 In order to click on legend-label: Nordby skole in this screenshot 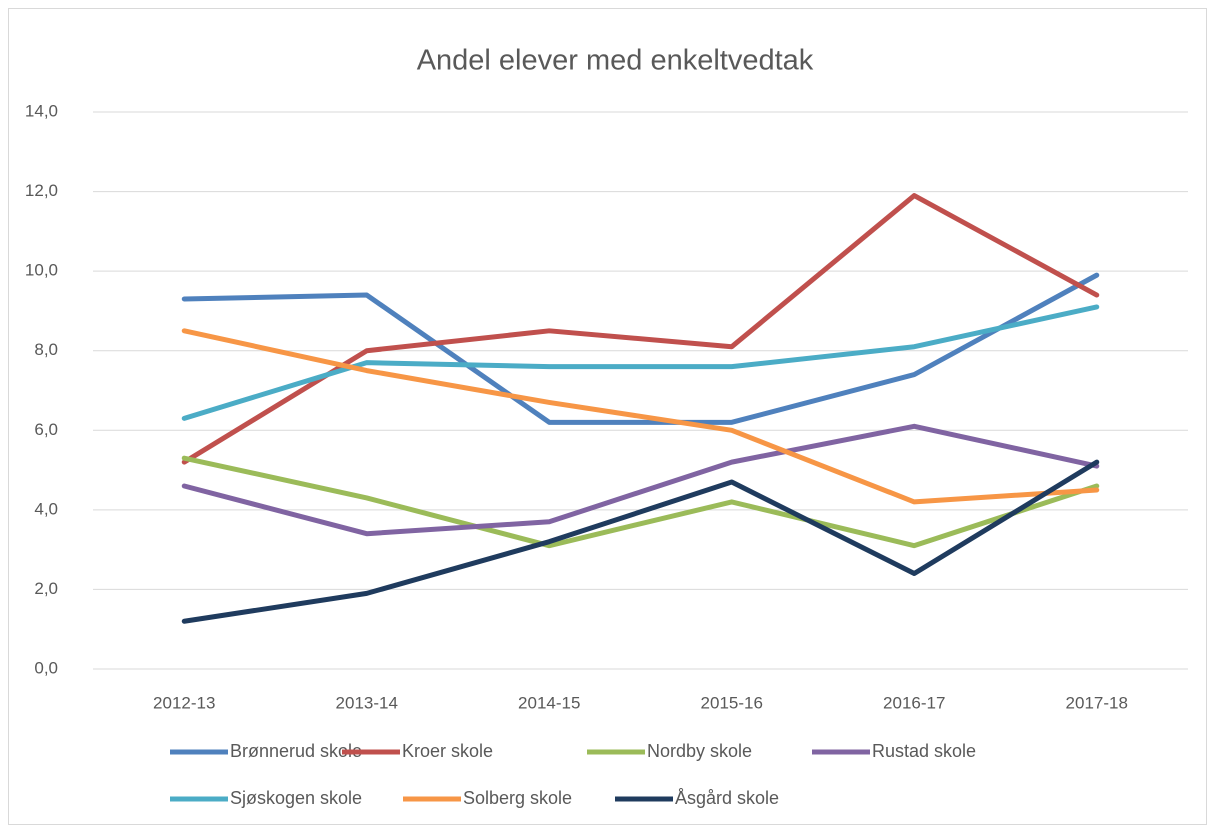, I will do `click(699, 751)`.